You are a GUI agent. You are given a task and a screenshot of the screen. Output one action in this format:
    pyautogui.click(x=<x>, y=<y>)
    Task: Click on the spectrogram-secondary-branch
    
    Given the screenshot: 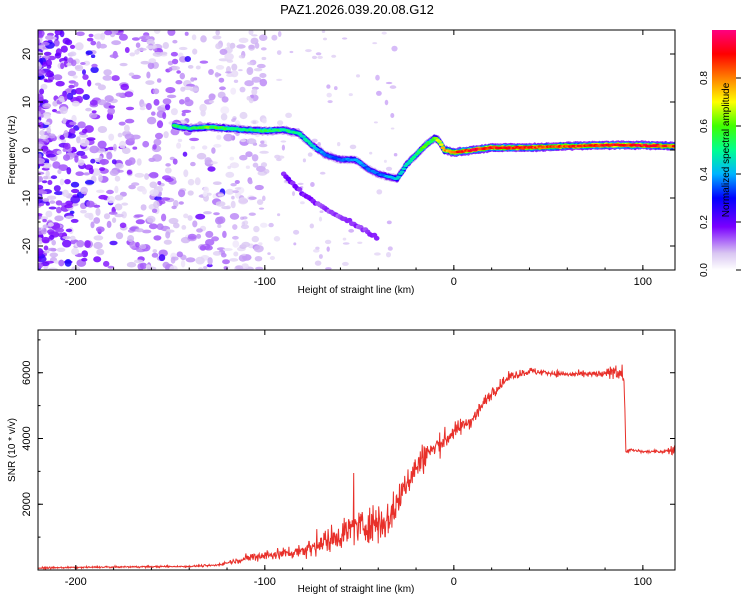 What is the action you would take?
    pyautogui.click(x=330, y=206)
    